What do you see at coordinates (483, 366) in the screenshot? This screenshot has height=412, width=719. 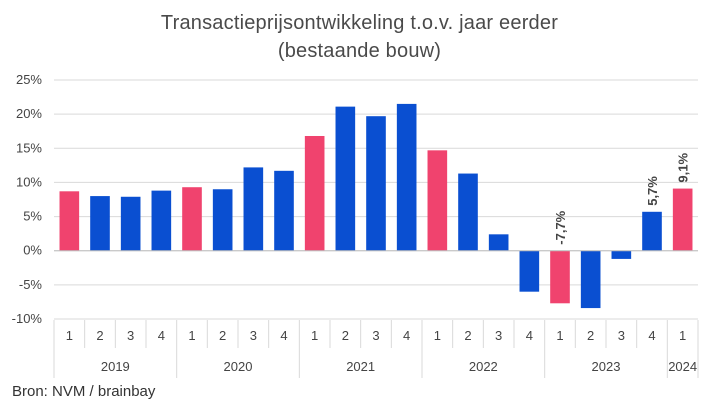 I see `year-label: 2022` at bounding box center [483, 366].